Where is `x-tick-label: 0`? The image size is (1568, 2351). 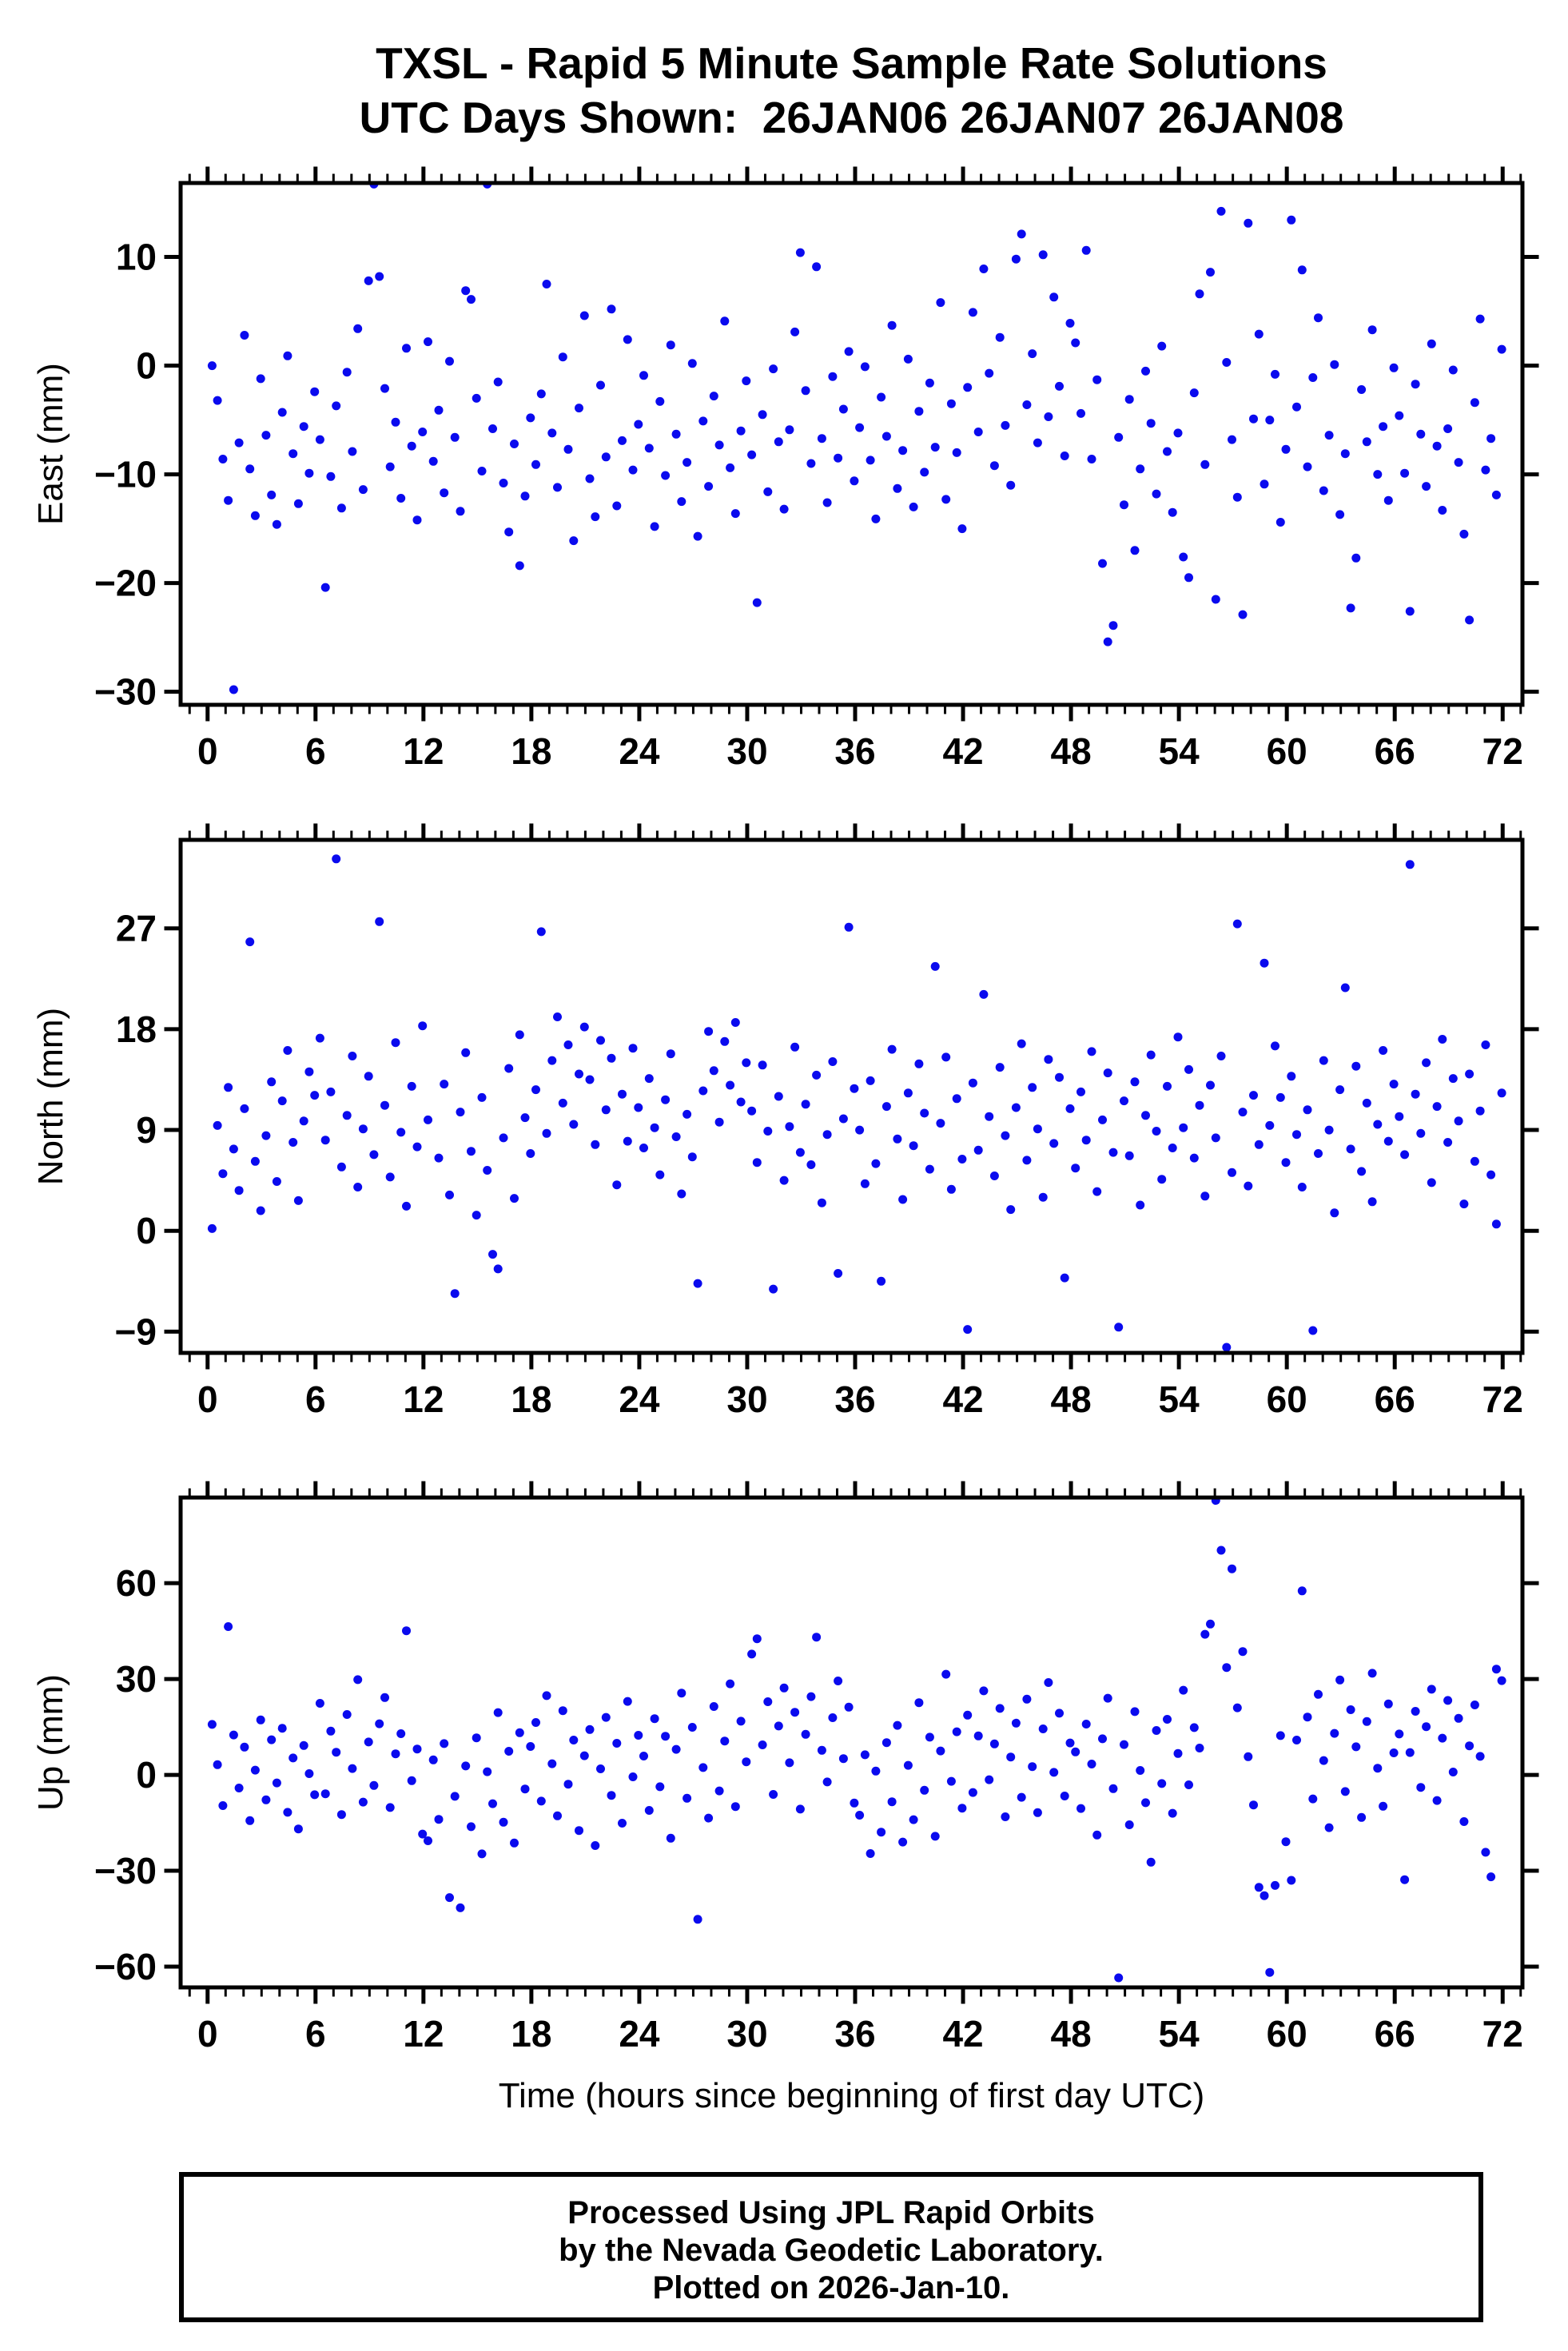 x-tick-label: 0 is located at coordinates (207, 2034).